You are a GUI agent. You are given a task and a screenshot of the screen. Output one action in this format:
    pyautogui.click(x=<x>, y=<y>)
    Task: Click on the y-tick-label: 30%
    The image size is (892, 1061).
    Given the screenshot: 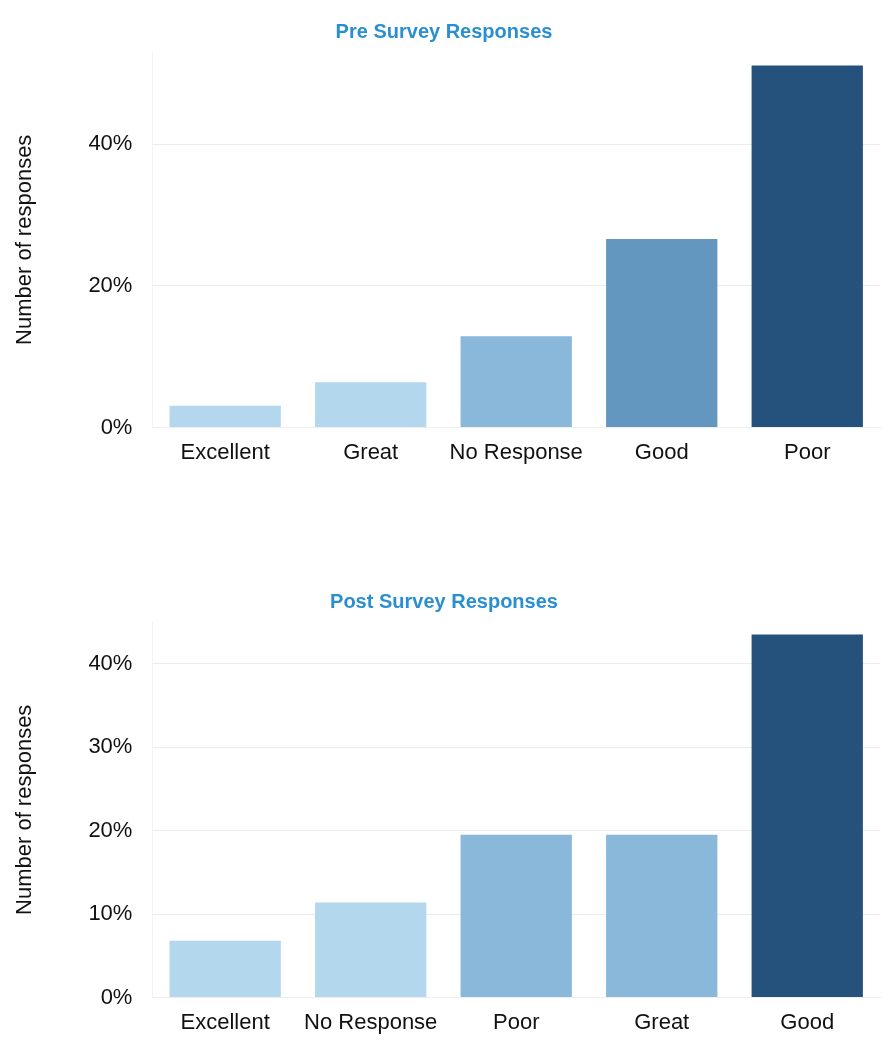 What is the action you would take?
    pyautogui.click(x=110, y=746)
    